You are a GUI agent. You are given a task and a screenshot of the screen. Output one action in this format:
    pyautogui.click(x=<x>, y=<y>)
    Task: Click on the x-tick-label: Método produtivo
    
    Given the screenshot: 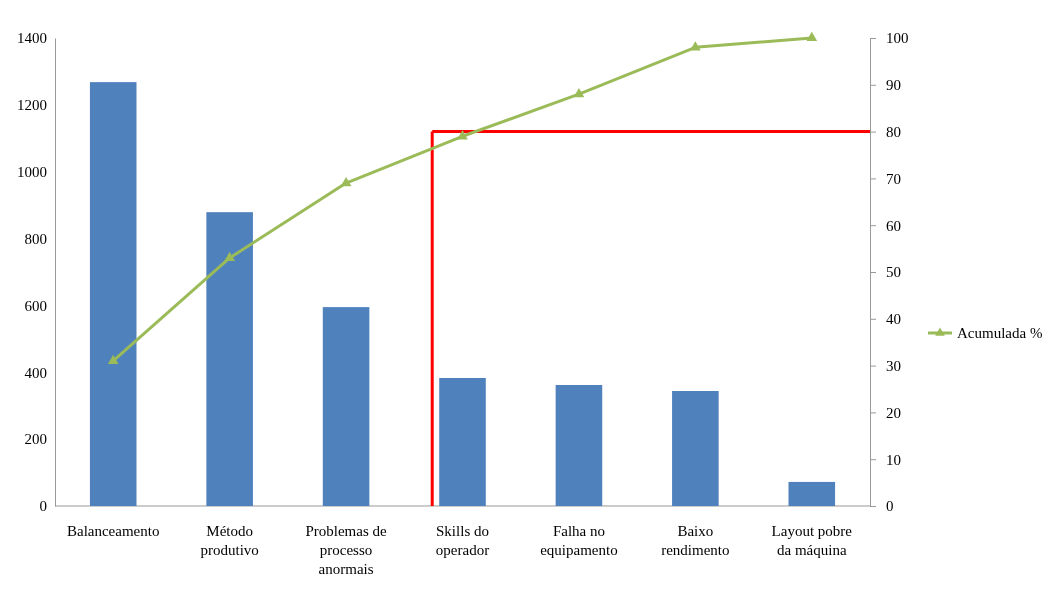 What is the action you would take?
    pyautogui.click(x=229, y=540)
    